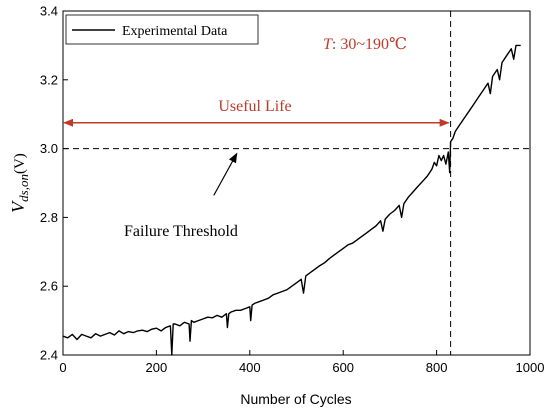 The width and height of the screenshot is (550, 416). Describe the element at coordinates (20, 163) in the screenshot. I see `y-axis-title-unit: (V)` at that location.